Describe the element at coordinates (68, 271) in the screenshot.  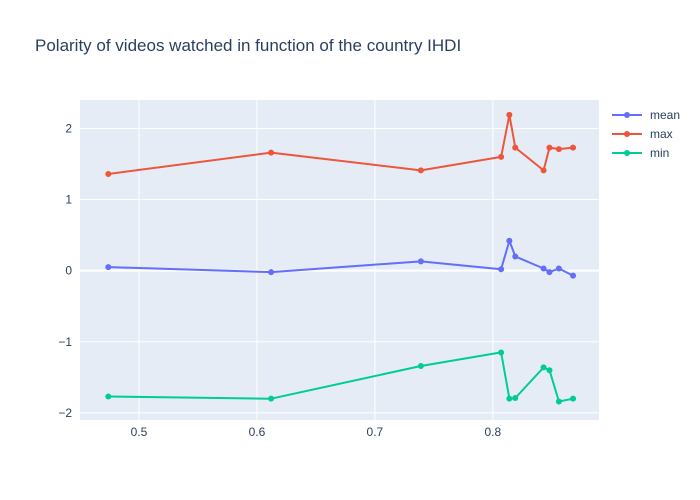
I see `y-tick-label: 0` at that location.